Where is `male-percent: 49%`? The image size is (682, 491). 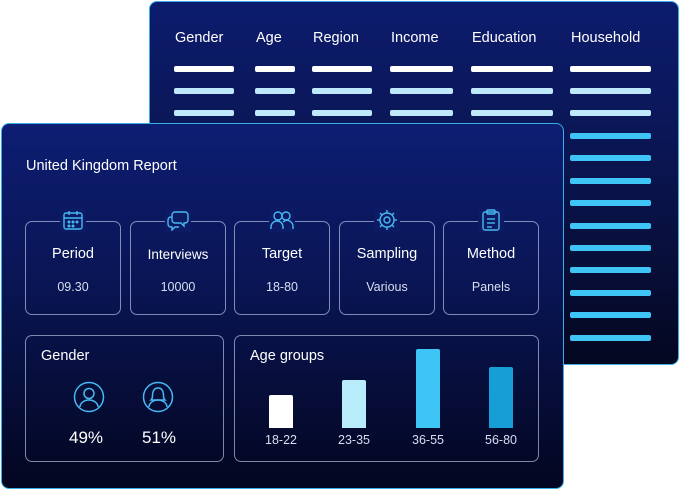 male-percent: 49% is located at coordinates (86, 437).